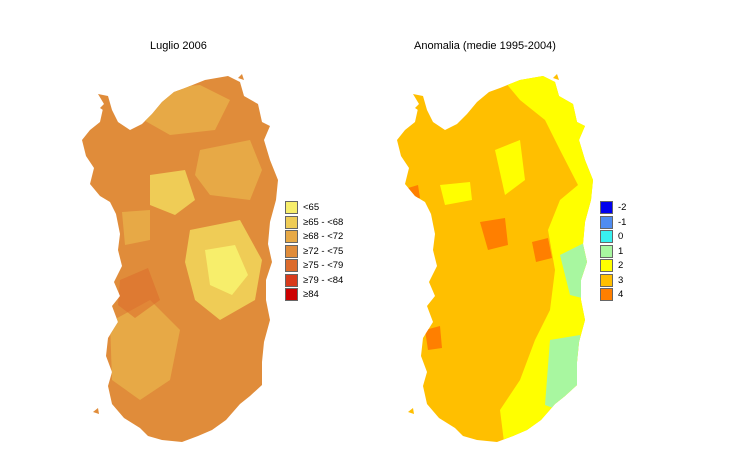 The width and height of the screenshot is (730, 450). Describe the element at coordinates (621, 280) in the screenshot. I see `right-map-legend-label: 3` at that location.